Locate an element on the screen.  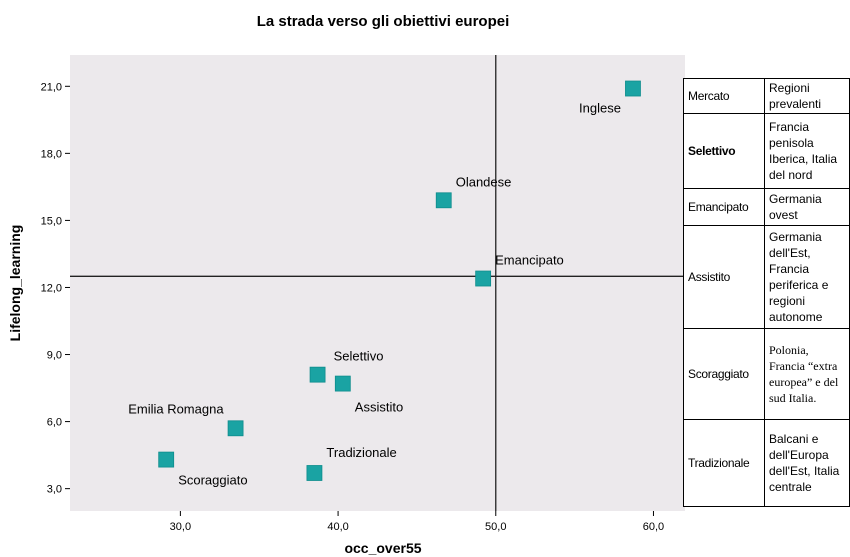
legend-row-key: Scoraggiato is located at coordinates (724, 374).